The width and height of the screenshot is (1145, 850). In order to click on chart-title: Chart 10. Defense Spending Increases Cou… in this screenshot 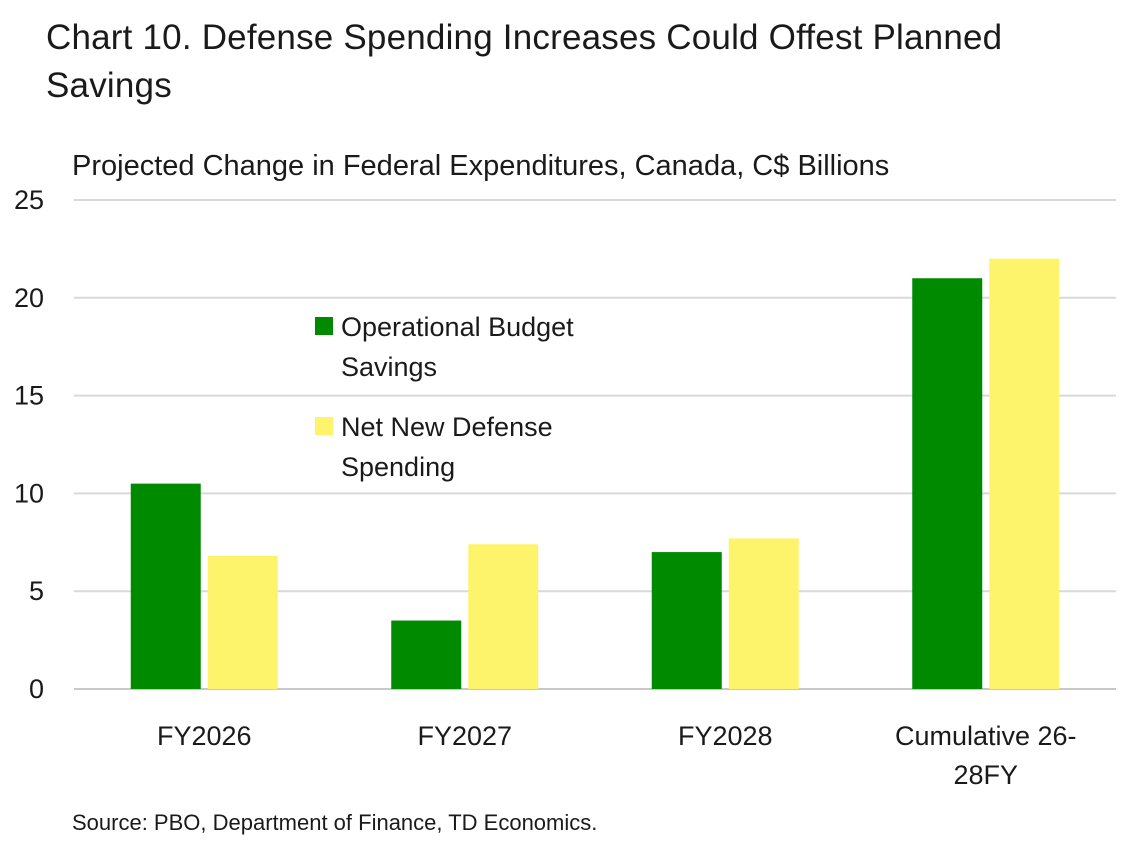, I will do `click(524, 61)`.